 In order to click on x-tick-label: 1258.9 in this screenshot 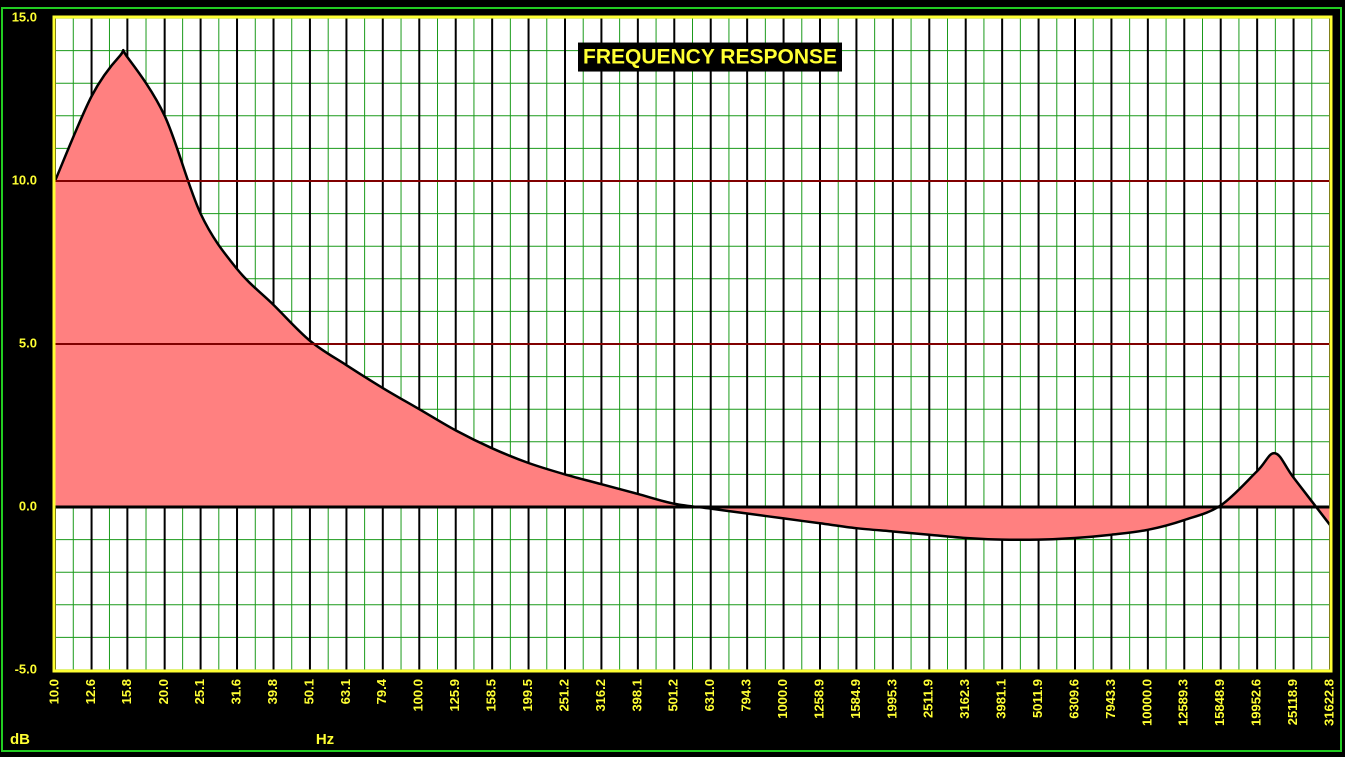, I will do `click(818, 699)`.